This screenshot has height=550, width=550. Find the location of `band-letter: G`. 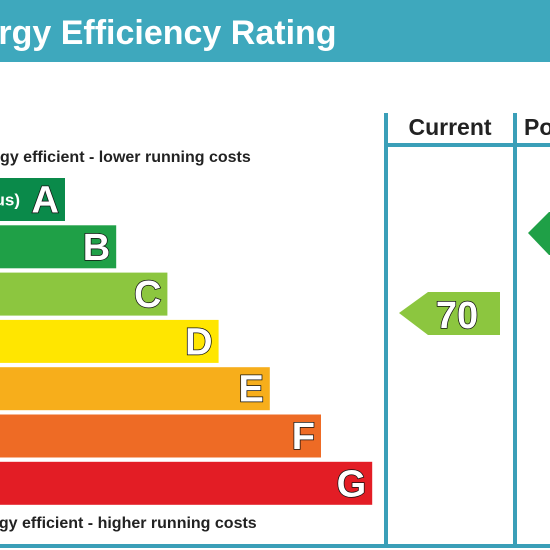

band-letter: G is located at coordinates (352, 484).